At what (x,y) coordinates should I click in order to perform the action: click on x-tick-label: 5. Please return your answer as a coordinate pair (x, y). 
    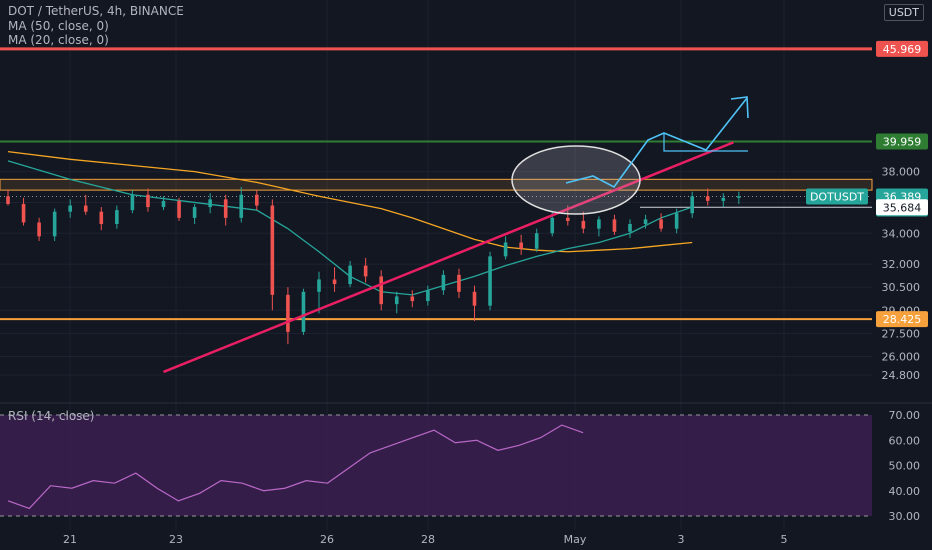
    Looking at the image, I should click on (784, 539).